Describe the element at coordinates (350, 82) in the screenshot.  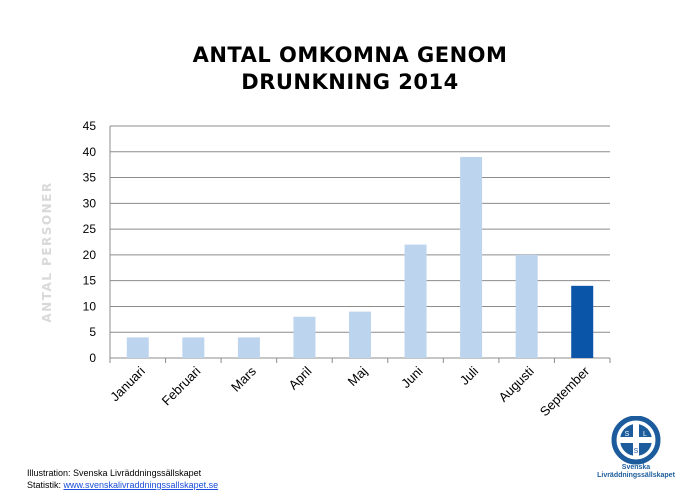
I see `chart-title-line-2: DRUNKNING 2014` at that location.